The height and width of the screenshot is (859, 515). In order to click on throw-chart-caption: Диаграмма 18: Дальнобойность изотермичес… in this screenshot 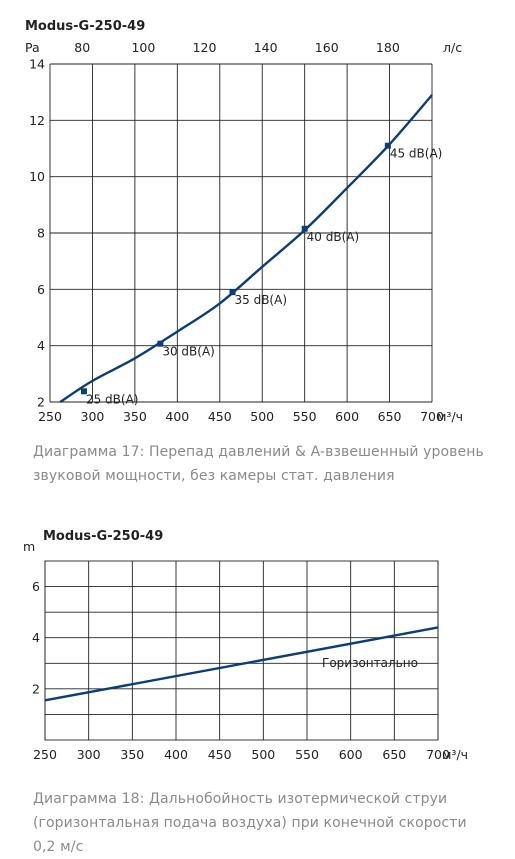, I will do `click(250, 823)`.